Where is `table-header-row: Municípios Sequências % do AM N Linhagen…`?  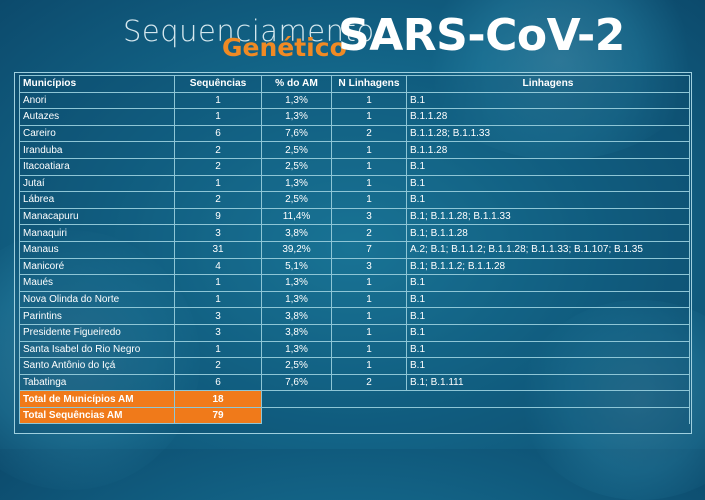 table-header-row: Municípios Sequências % do AM N Linhagen… is located at coordinates (354, 84).